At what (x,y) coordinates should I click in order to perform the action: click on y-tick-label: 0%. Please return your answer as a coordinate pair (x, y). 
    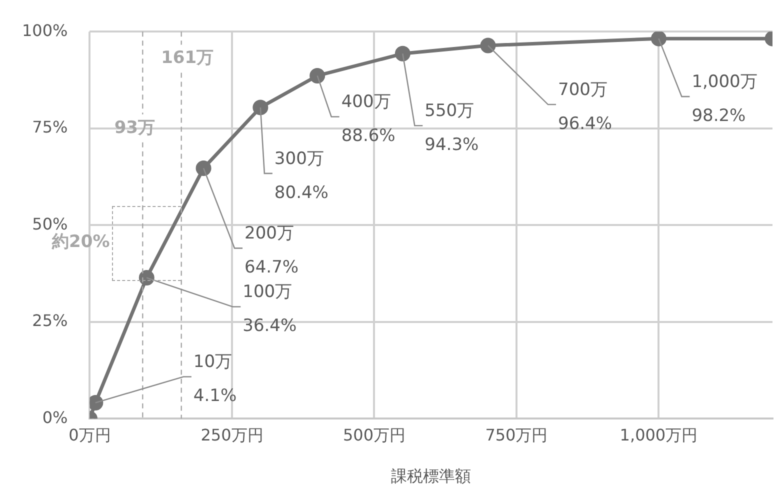
    Looking at the image, I should click on (55, 417).